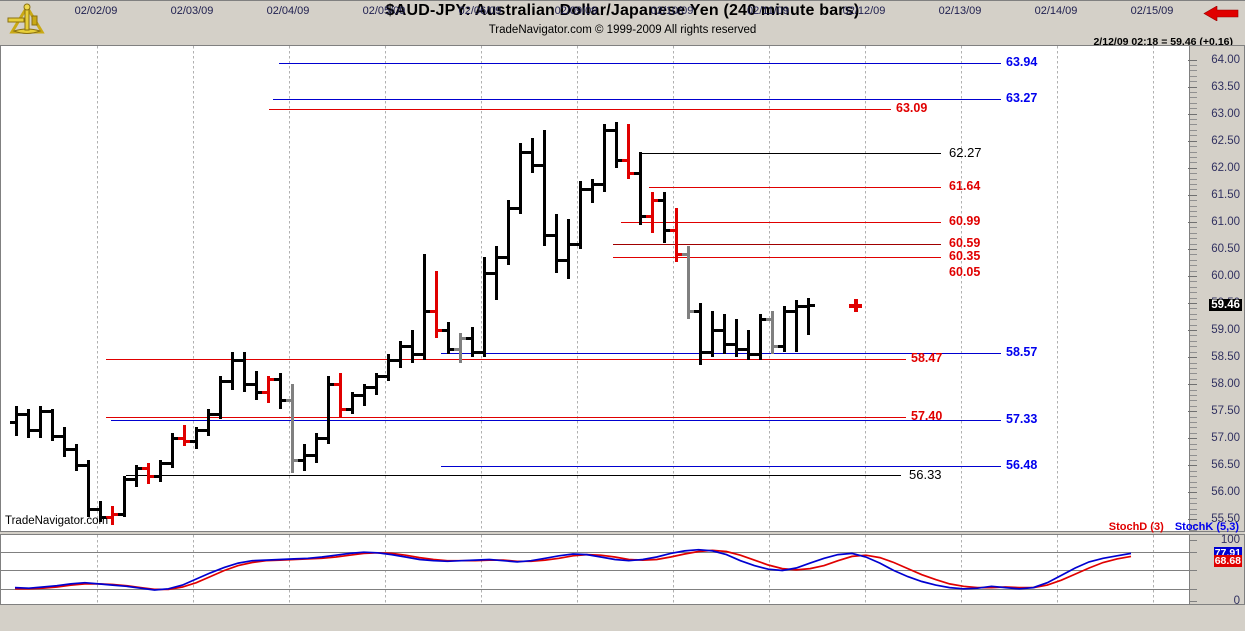 This screenshot has height=631, width=1245. I want to click on stochastic-axis: 100 0 77.91 68.68, so click(1217, 570).